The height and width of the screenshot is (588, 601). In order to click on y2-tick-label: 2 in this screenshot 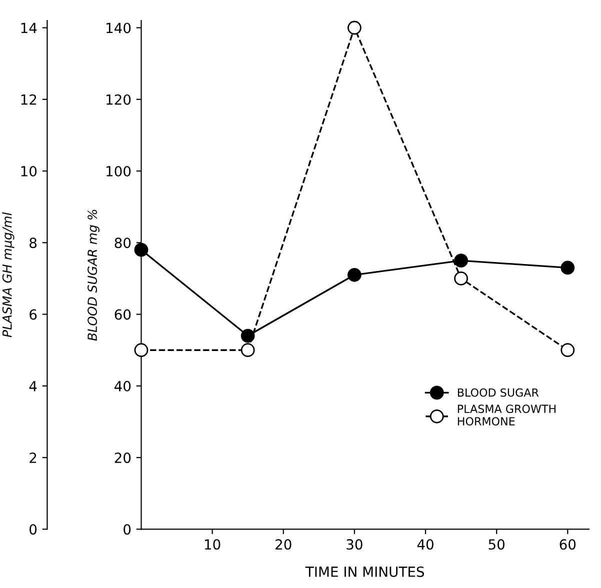, I will do `click(33, 457)`.